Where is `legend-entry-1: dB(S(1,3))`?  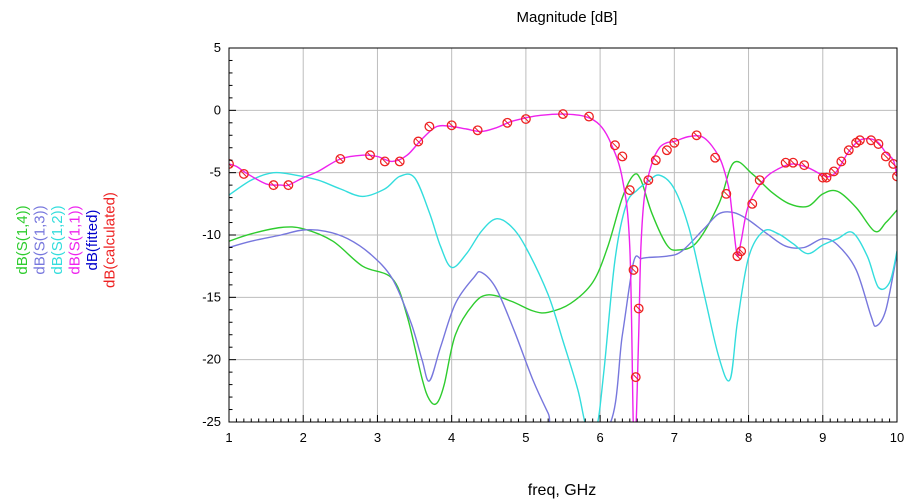
legend-entry-1: dB(S(1,3)) is located at coordinates (40, 239).